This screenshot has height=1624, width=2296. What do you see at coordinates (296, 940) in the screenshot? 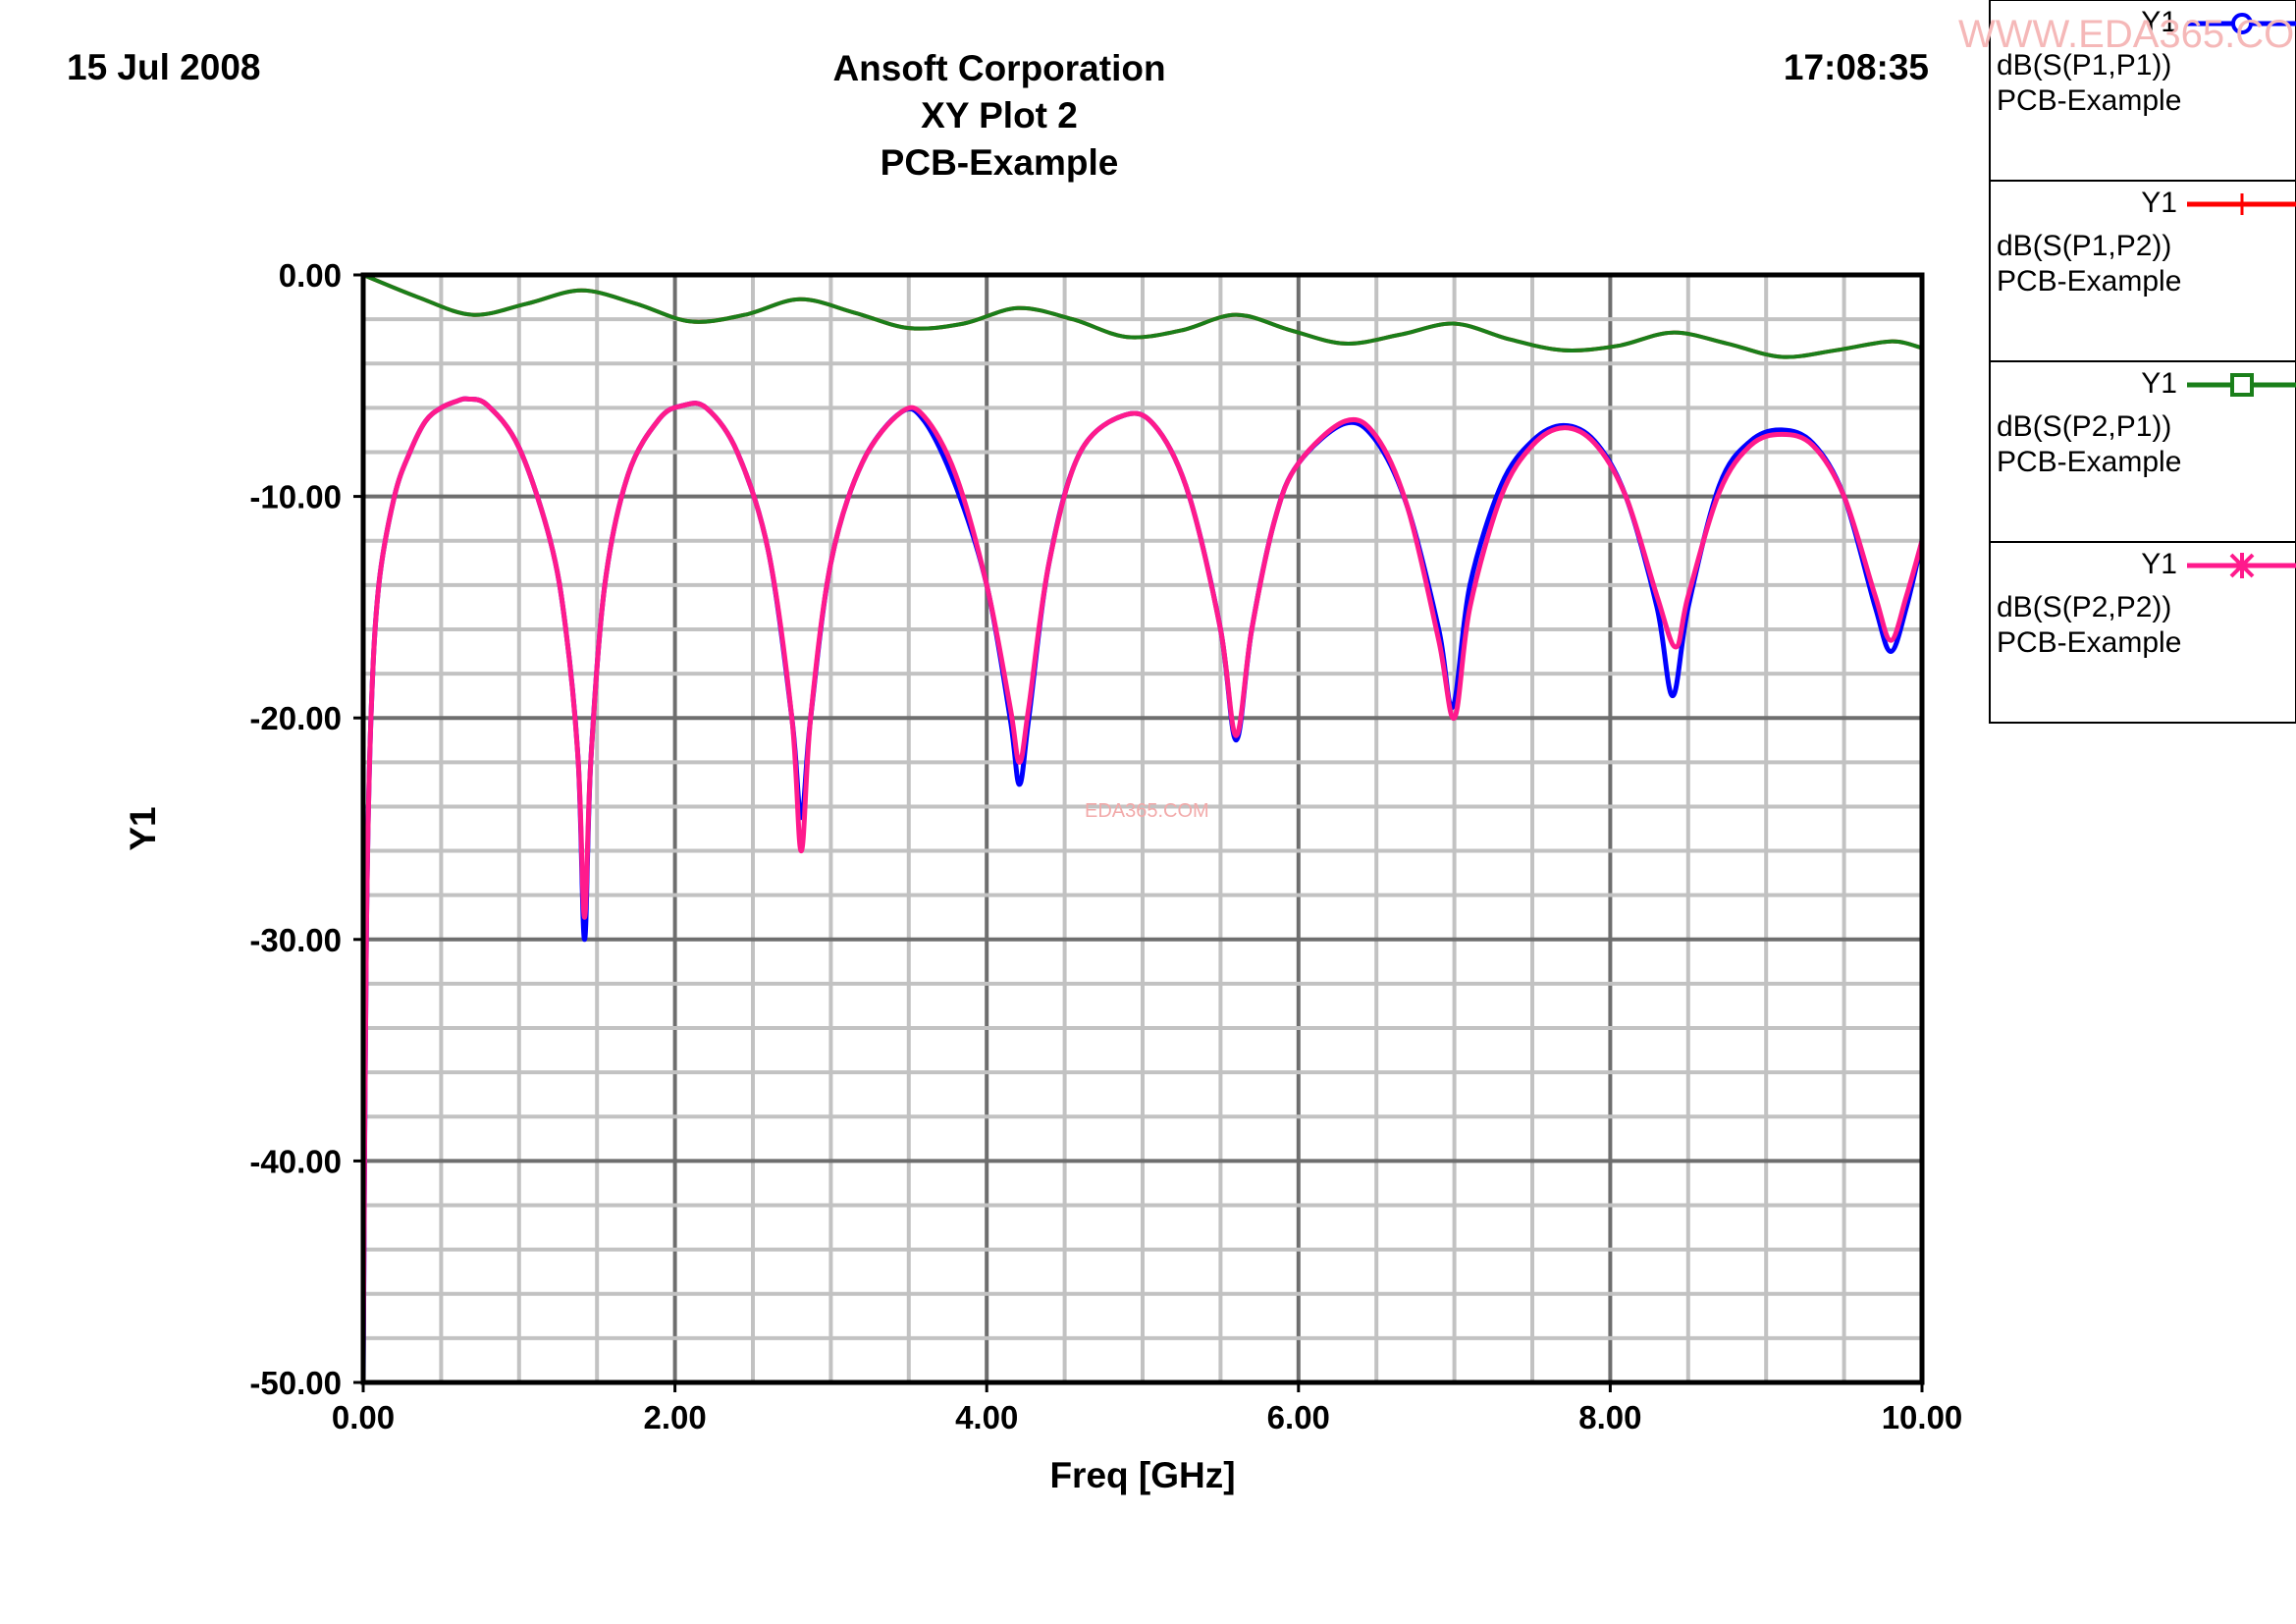
I see `y-tick-label: -30.00` at bounding box center [296, 940].